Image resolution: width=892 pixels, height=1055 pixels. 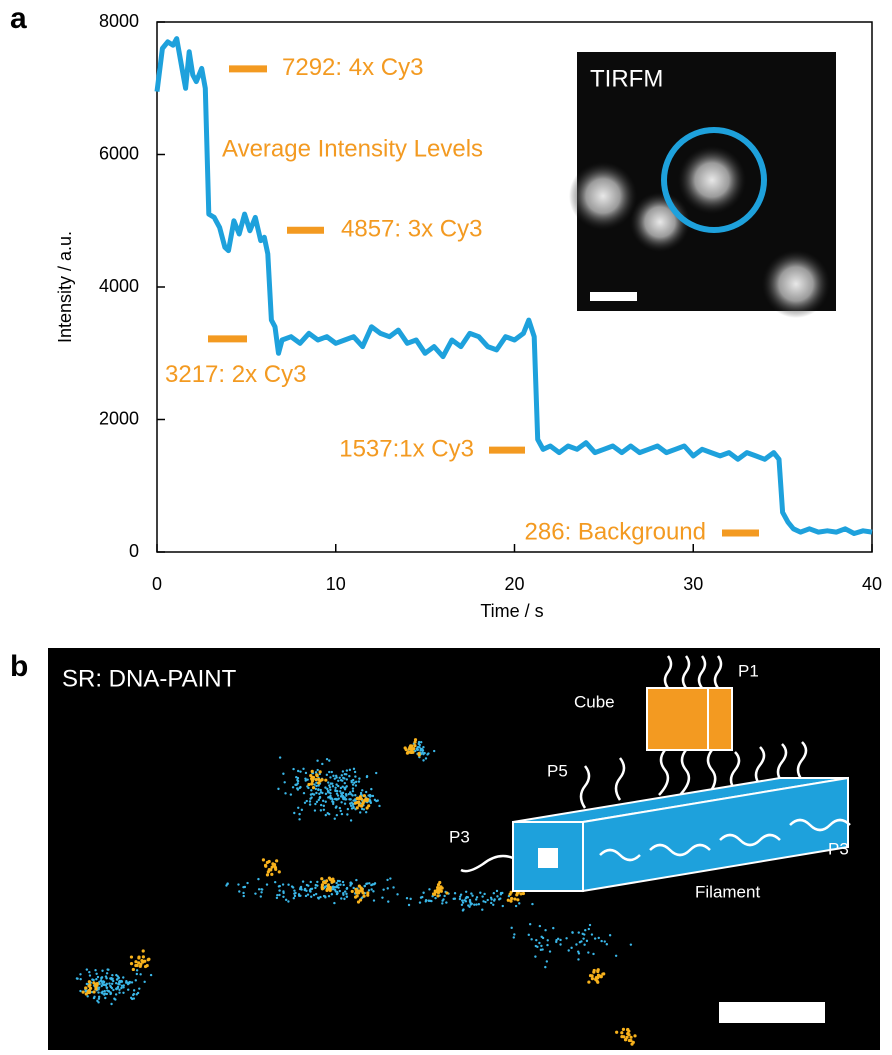 What do you see at coordinates (18, 18) in the screenshot?
I see `panel-label: a` at bounding box center [18, 18].